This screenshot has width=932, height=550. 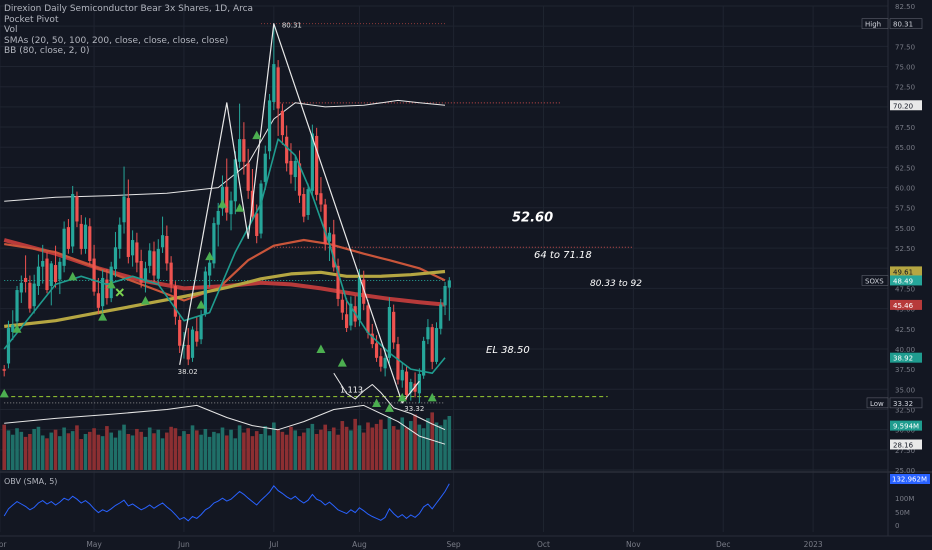 I want to click on indicator-bollinger: BB (80, close, 2, 0), so click(x=47, y=51).